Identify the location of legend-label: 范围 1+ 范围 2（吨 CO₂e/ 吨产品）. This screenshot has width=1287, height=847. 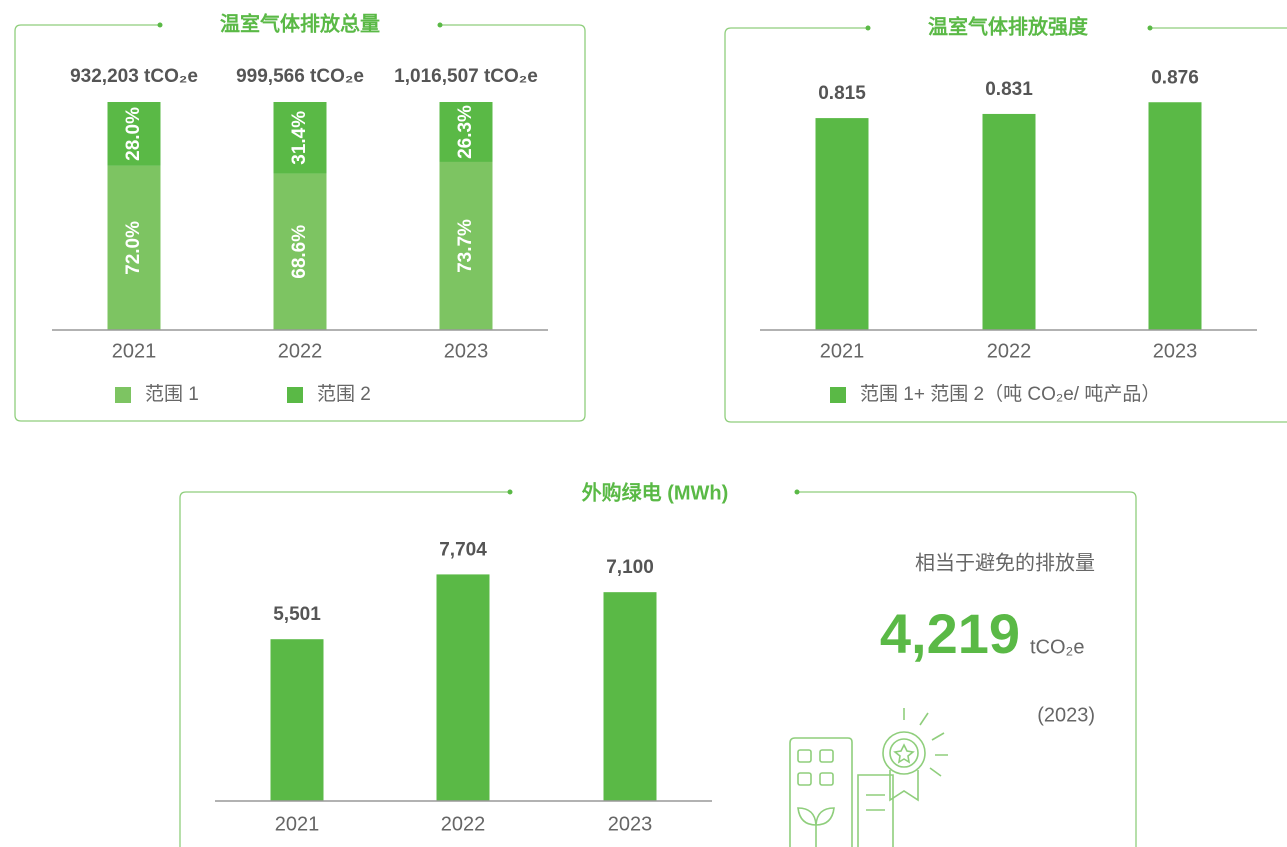
(1010, 394).